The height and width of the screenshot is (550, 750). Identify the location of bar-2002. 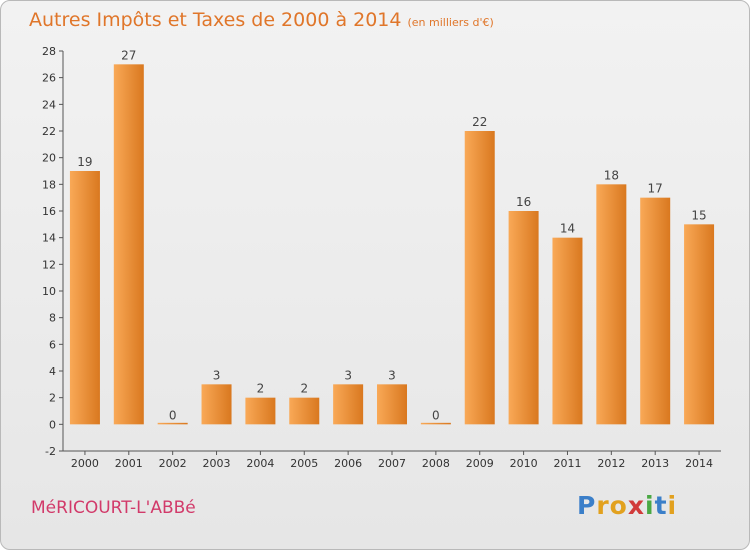
(172, 423).